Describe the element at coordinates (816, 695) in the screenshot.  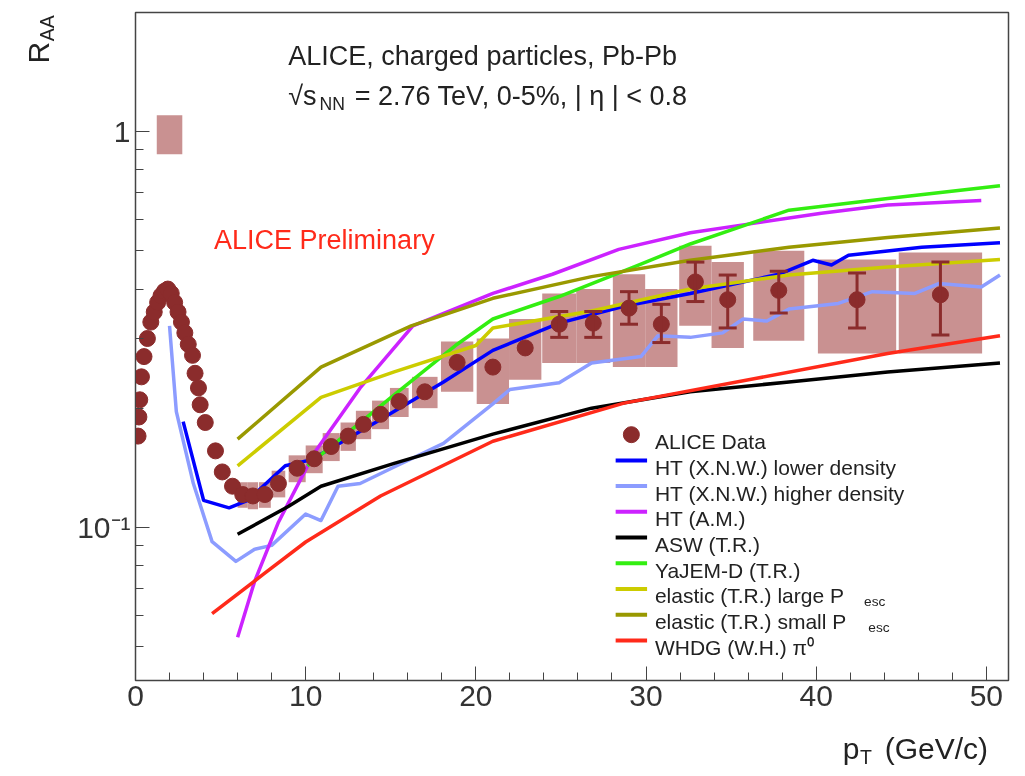
I see `x-tick-label: 40` at that location.